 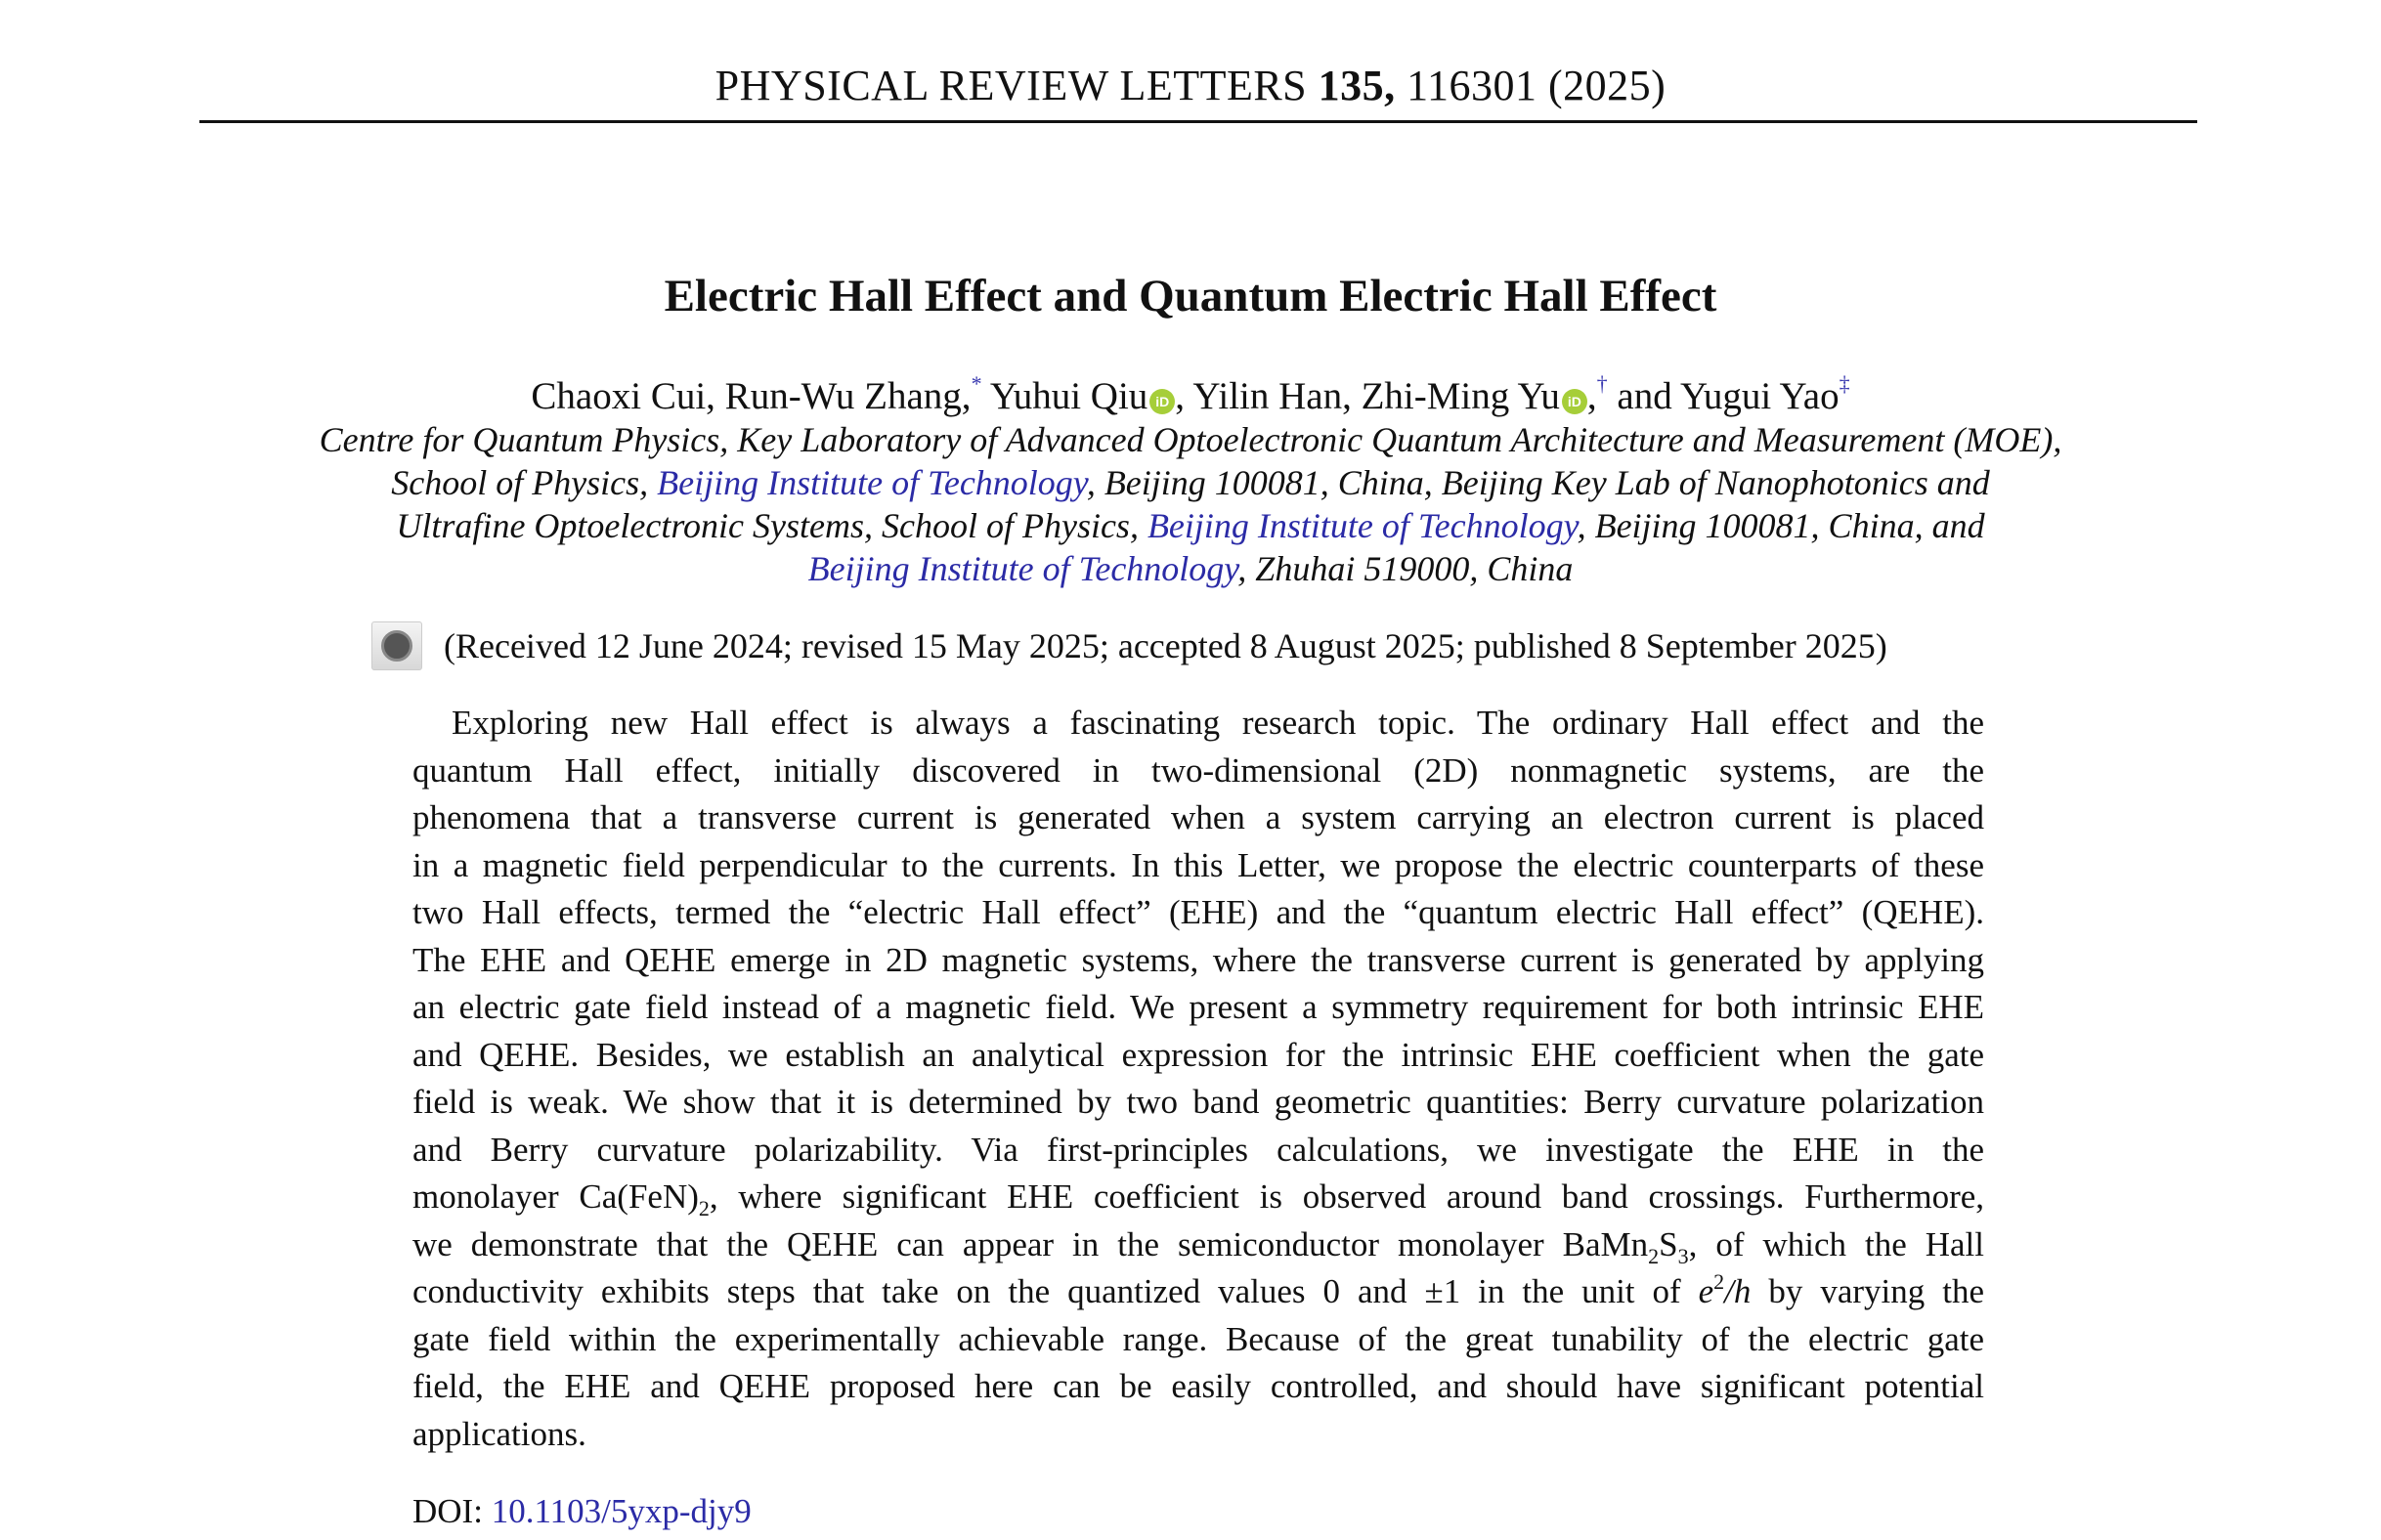 What do you see at coordinates (1836, 1243) in the screenshot?
I see `text: , of which the Hall` at bounding box center [1836, 1243].